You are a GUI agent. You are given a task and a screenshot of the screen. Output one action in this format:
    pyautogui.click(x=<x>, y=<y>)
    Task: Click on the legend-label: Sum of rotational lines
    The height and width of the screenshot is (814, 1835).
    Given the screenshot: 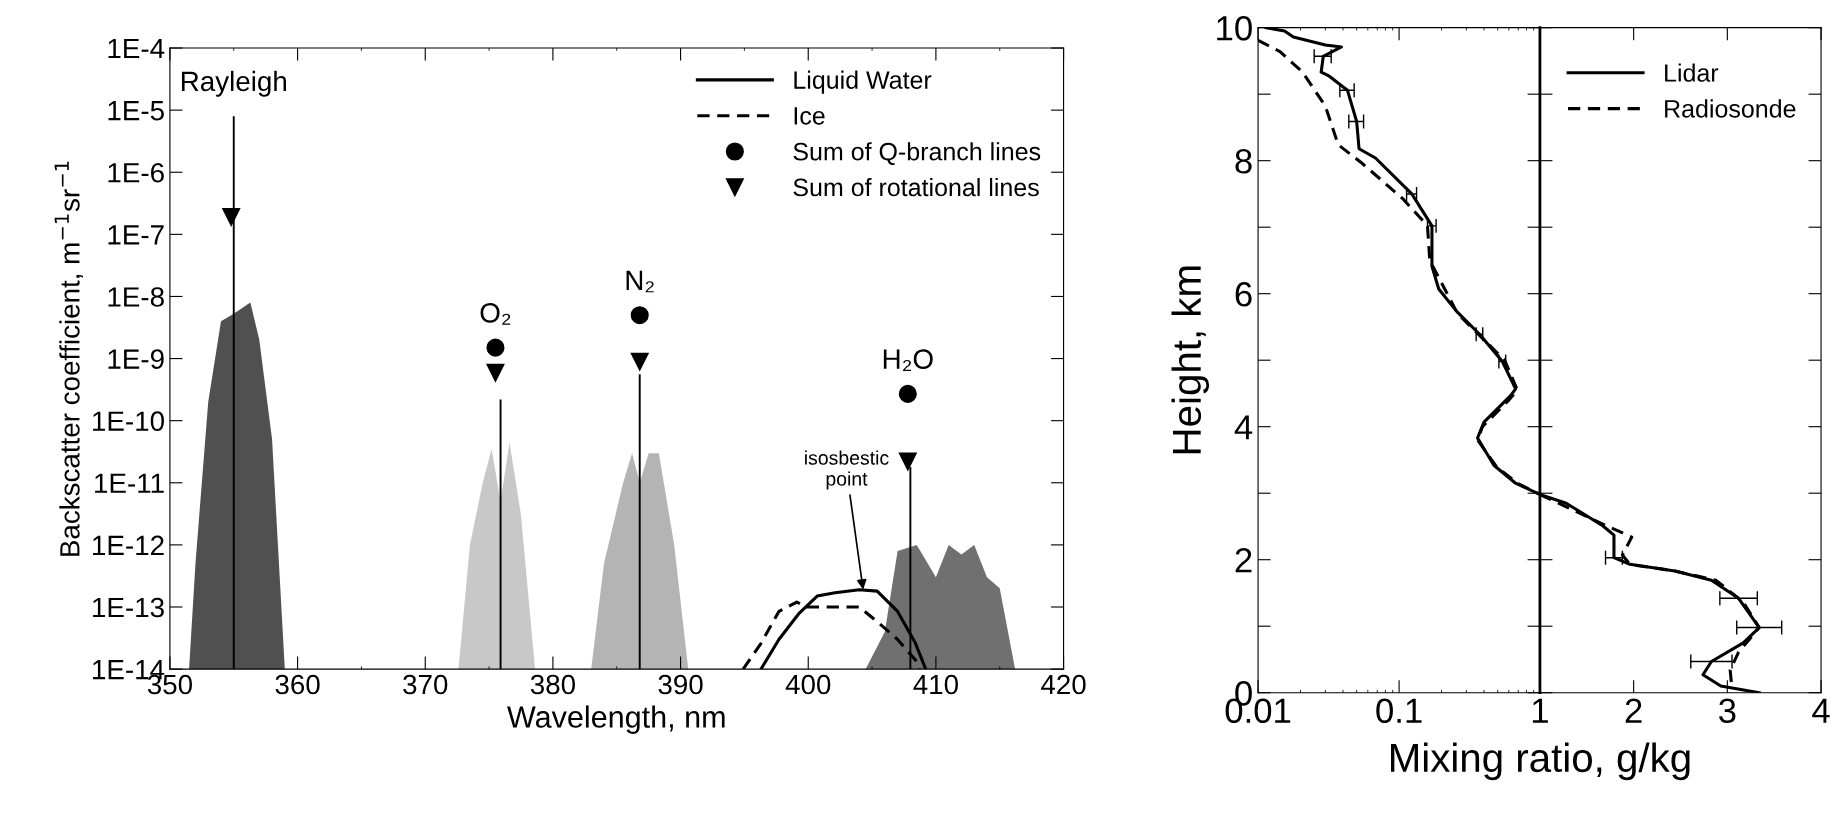 What is the action you would take?
    pyautogui.click(x=916, y=187)
    